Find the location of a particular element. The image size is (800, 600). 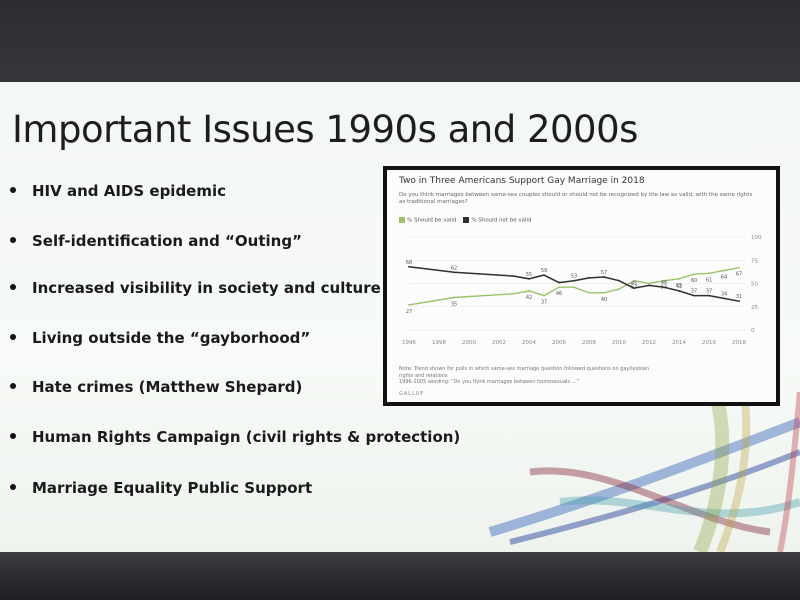

x-tick-label: 2018 is located at coordinates (739, 343).